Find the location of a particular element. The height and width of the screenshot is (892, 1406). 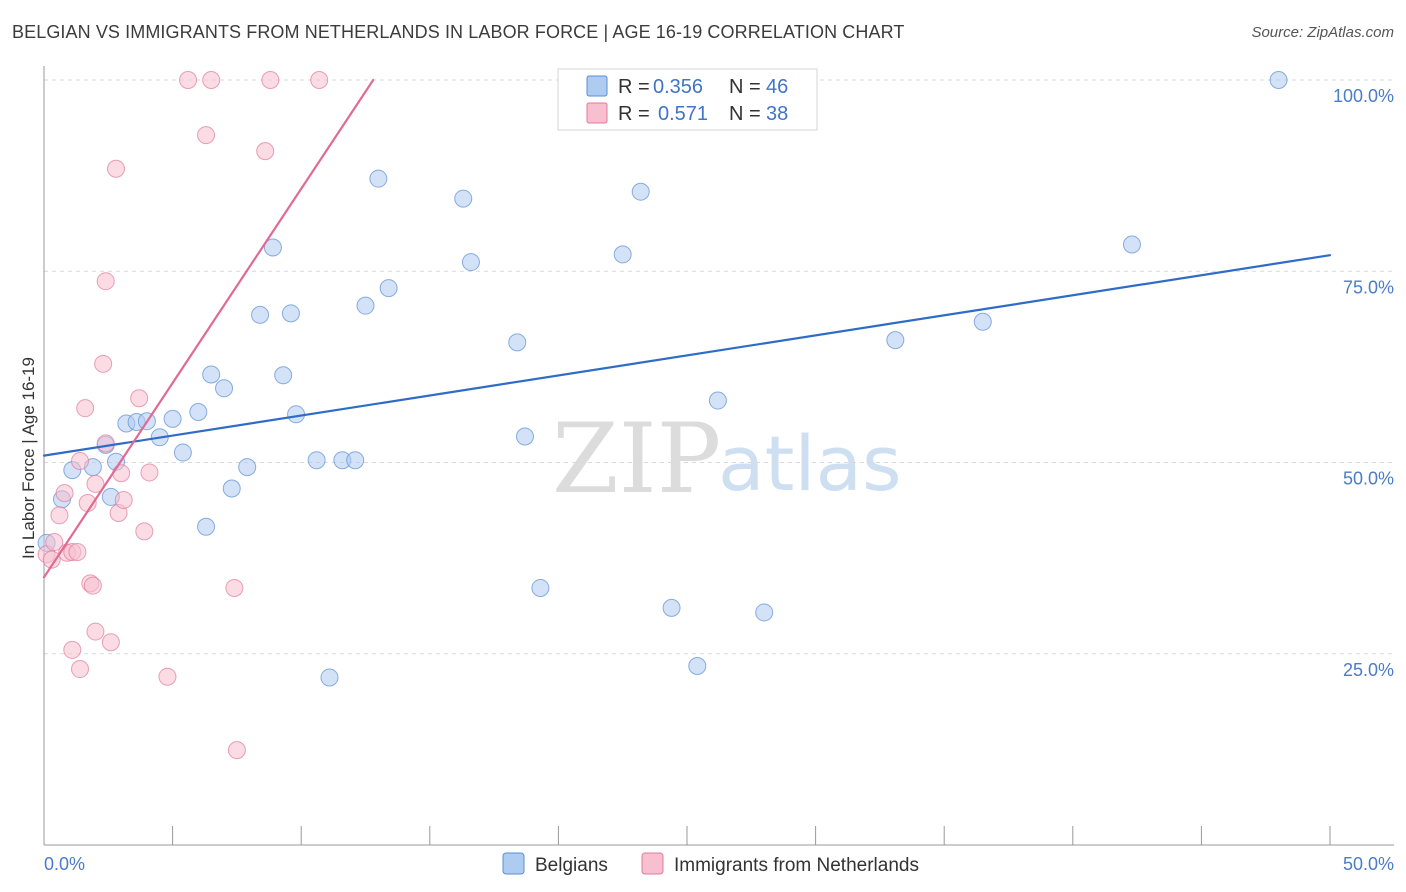

legend-n-label-netherlands: N = is located at coordinates (745, 114).